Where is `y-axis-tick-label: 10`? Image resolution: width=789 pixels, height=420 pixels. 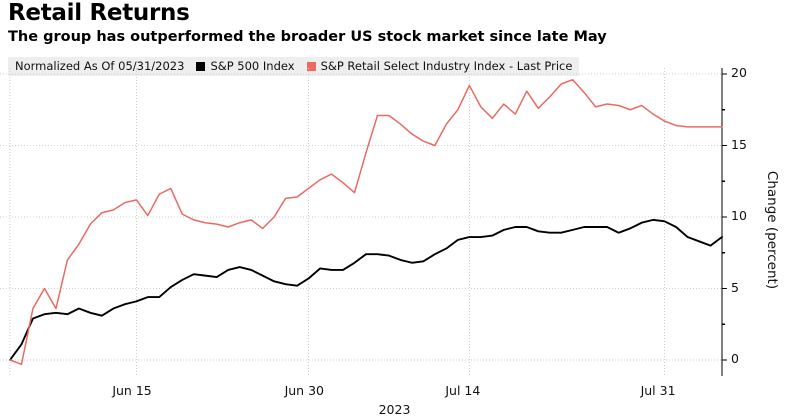 y-axis-tick-label: 10 is located at coordinates (739, 215).